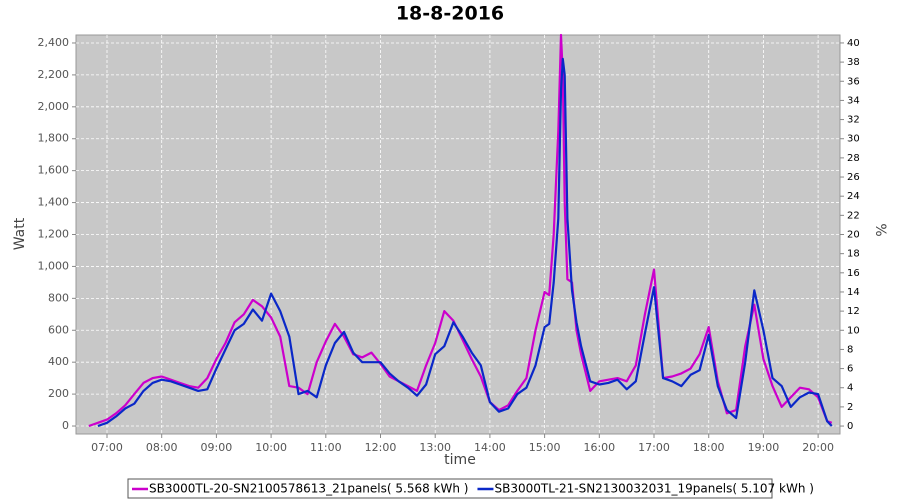  Describe the element at coordinates (850, 407) in the screenshot. I see `y2-tick-label: 2` at that location.